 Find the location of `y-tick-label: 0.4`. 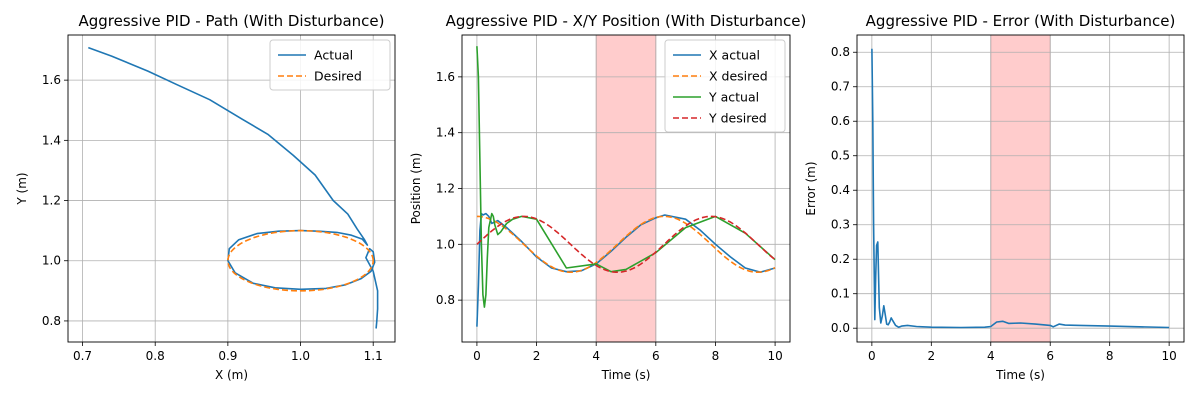

y-tick-label: 0.4 is located at coordinates (840, 190).